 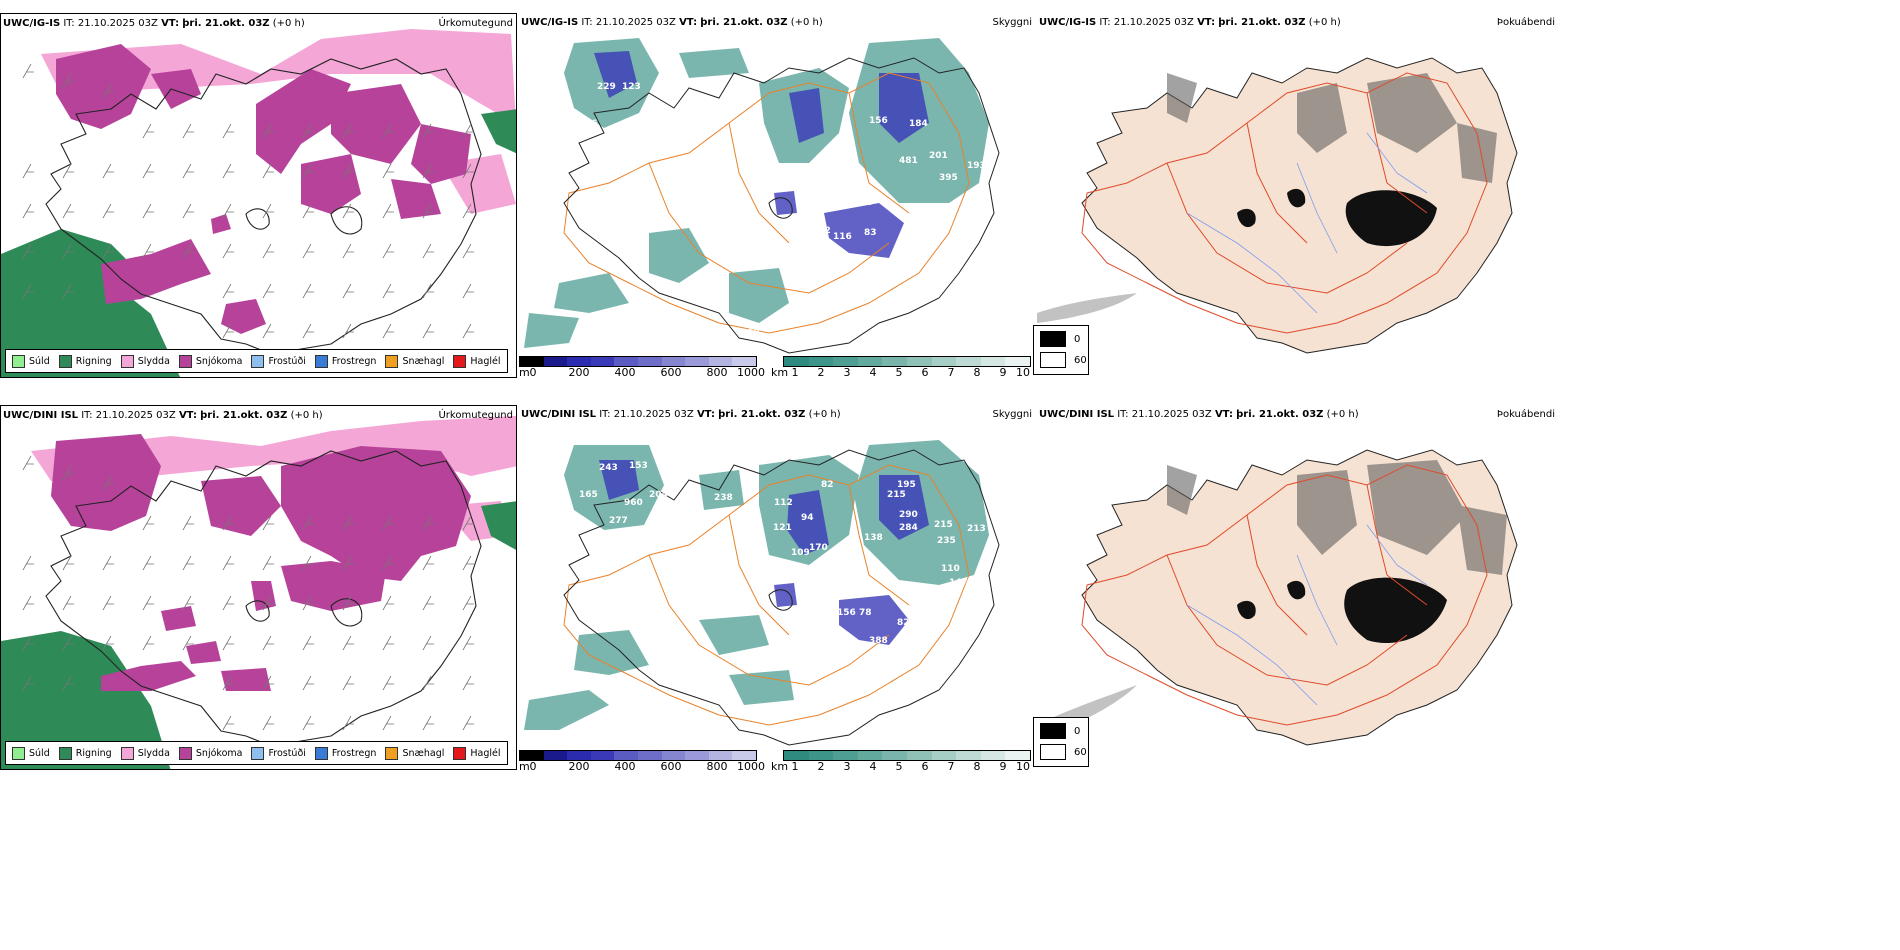 I want to click on colorbar-tick: 7, so click(x=951, y=372).